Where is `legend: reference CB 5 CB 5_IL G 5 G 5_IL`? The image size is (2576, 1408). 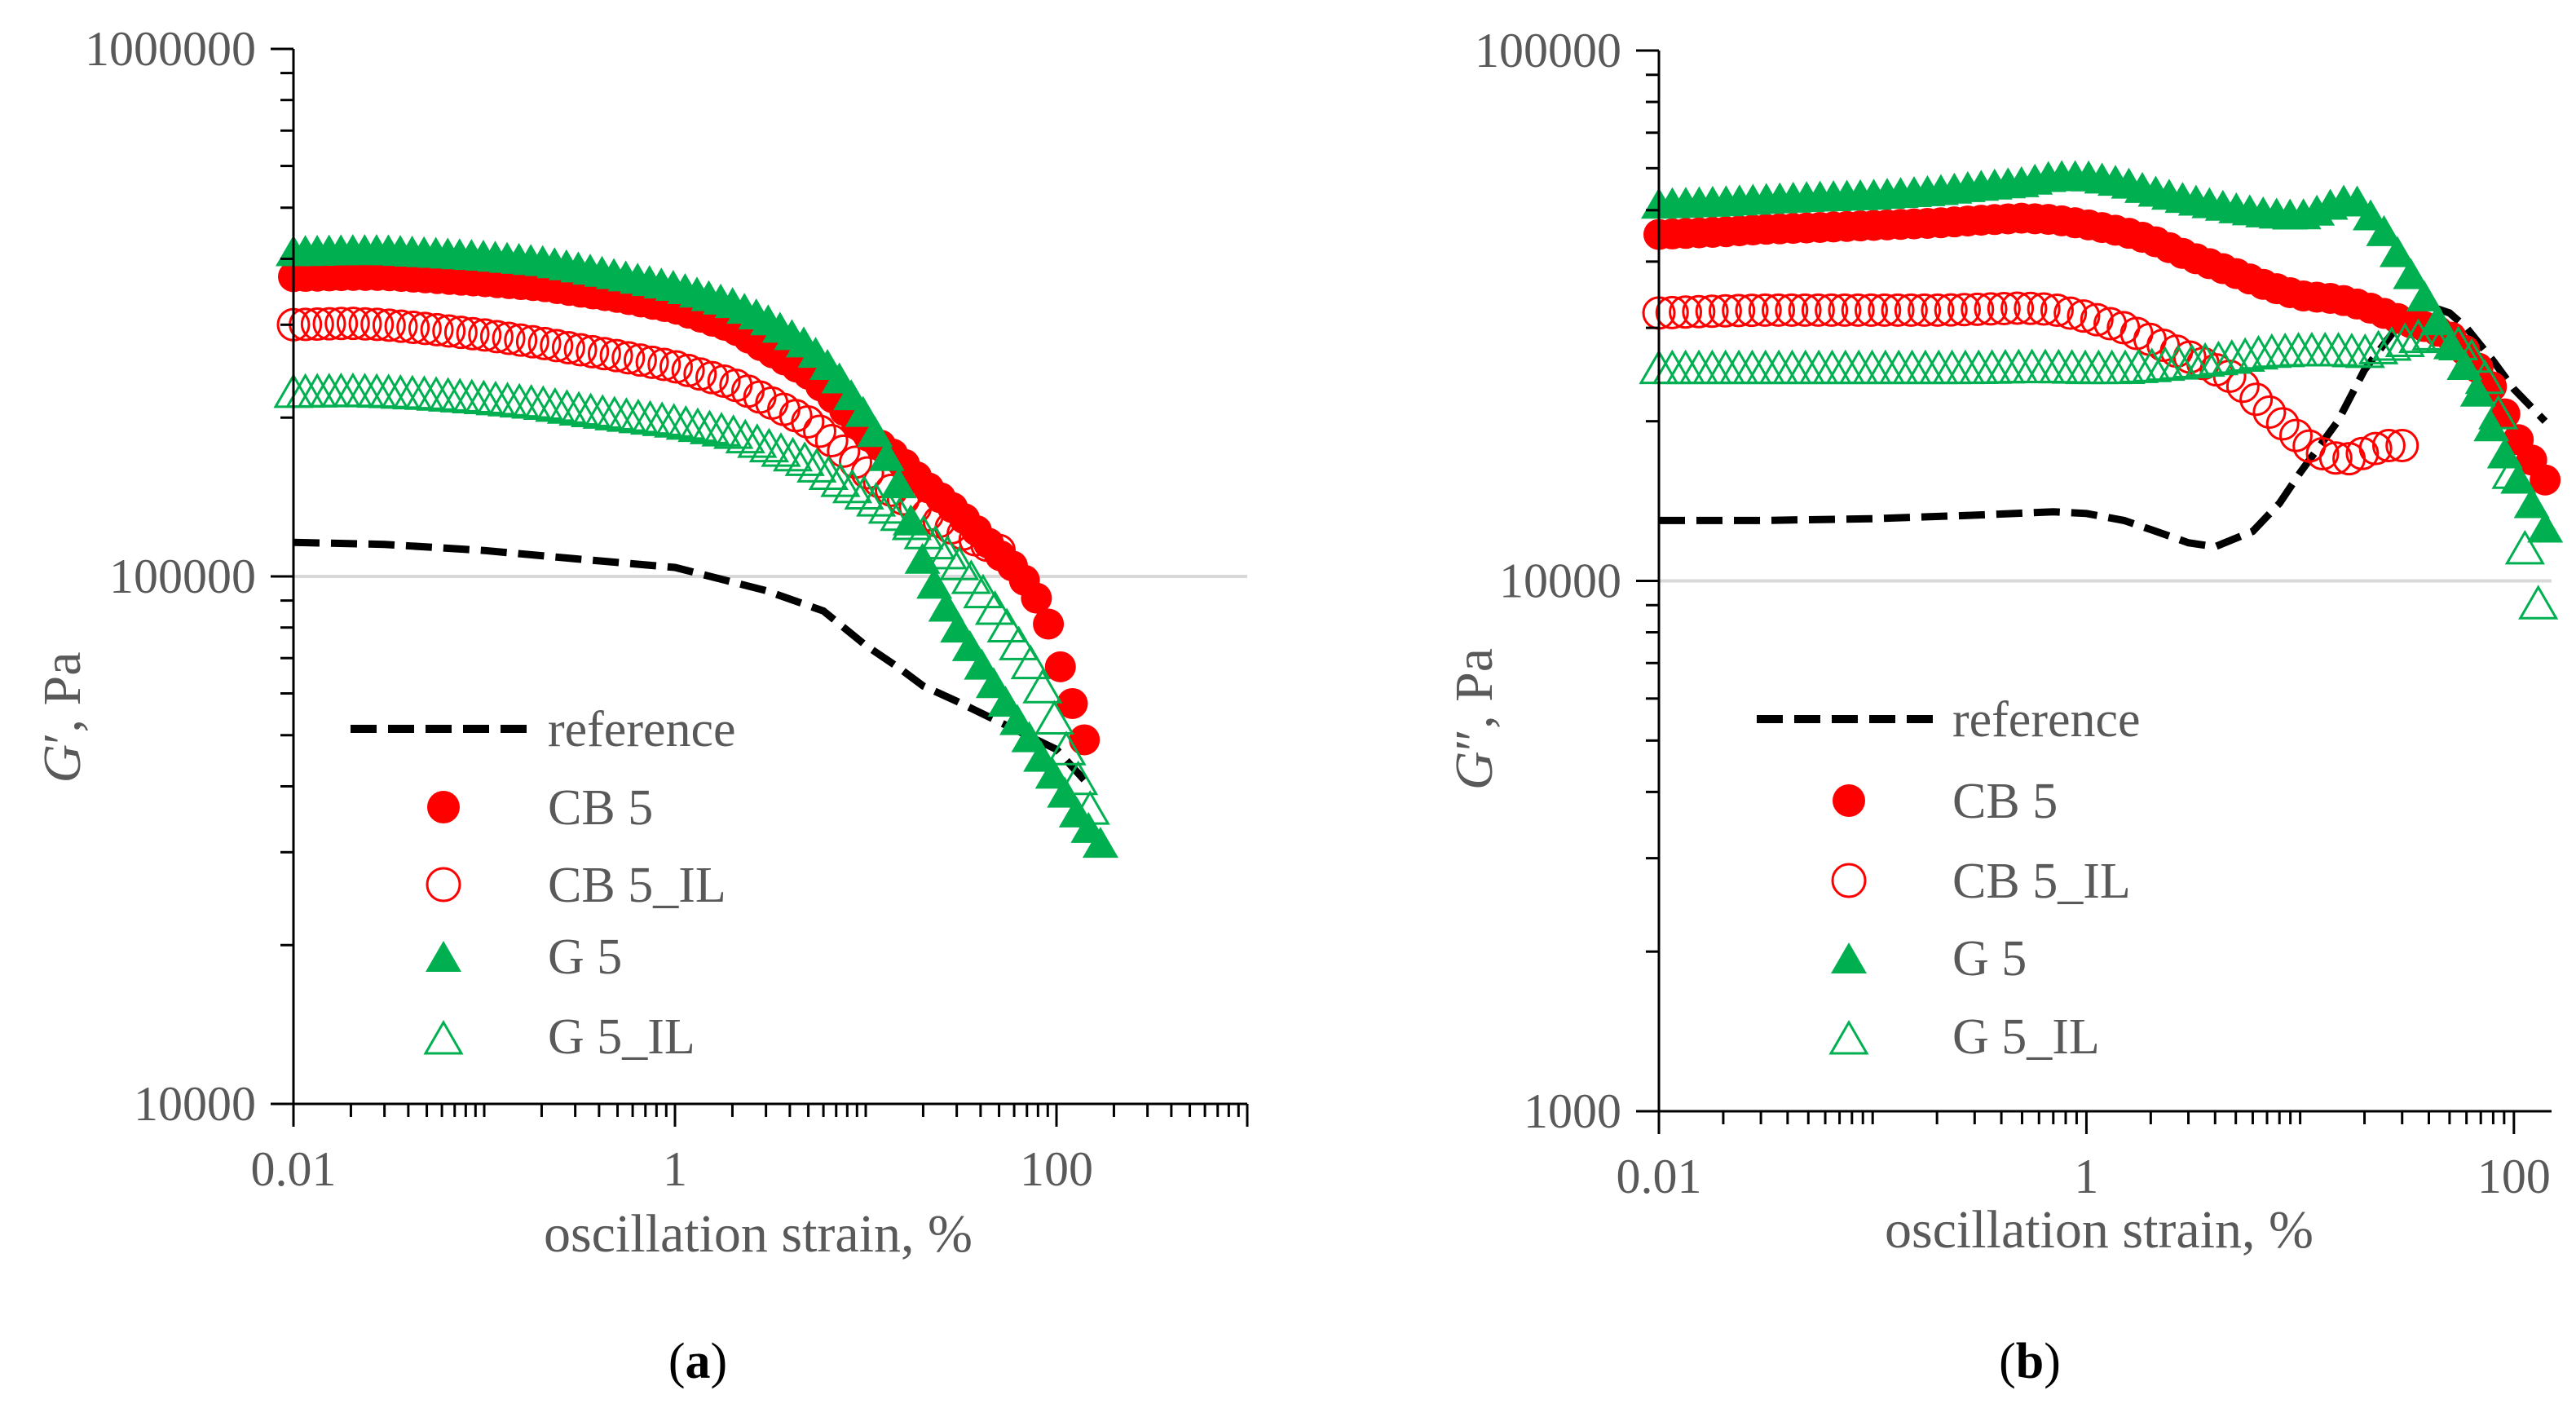 legend: reference CB 5 CB 5_IL G 5 G 5_IL is located at coordinates (1949, 878).